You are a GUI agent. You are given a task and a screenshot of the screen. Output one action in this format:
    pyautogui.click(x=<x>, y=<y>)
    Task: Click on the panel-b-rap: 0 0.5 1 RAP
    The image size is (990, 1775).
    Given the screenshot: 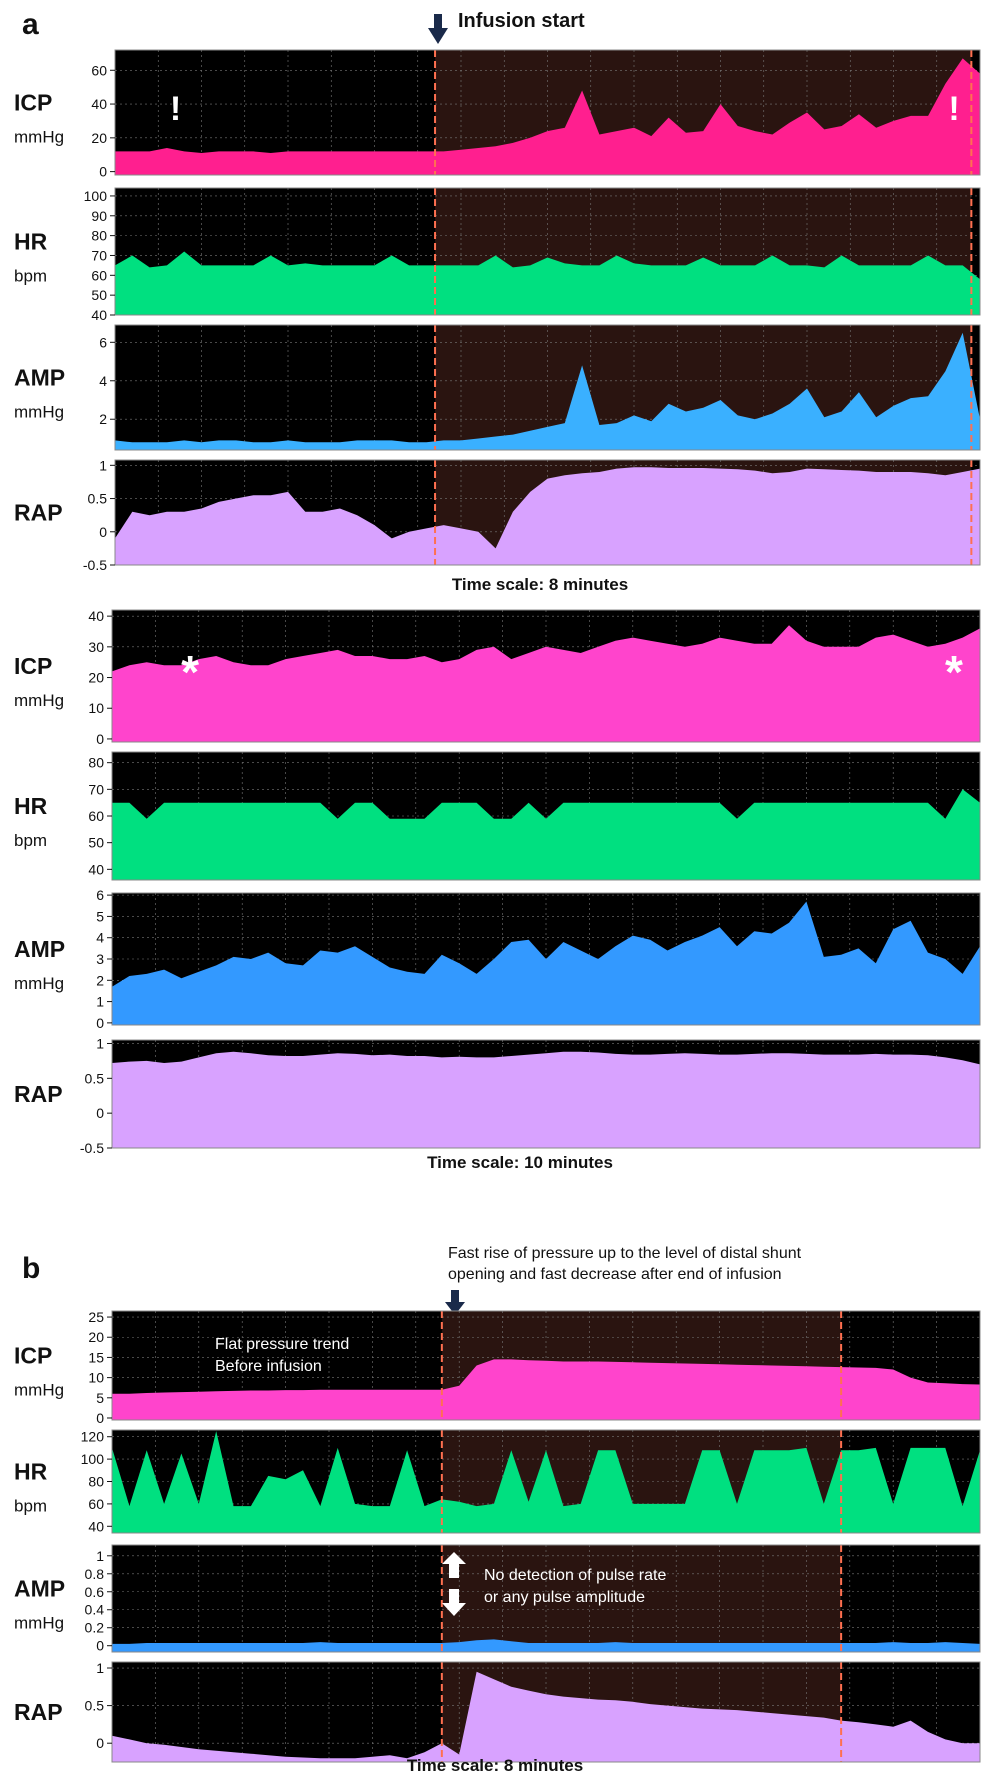 What is the action you would take?
    pyautogui.click(x=497, y=1711)
    